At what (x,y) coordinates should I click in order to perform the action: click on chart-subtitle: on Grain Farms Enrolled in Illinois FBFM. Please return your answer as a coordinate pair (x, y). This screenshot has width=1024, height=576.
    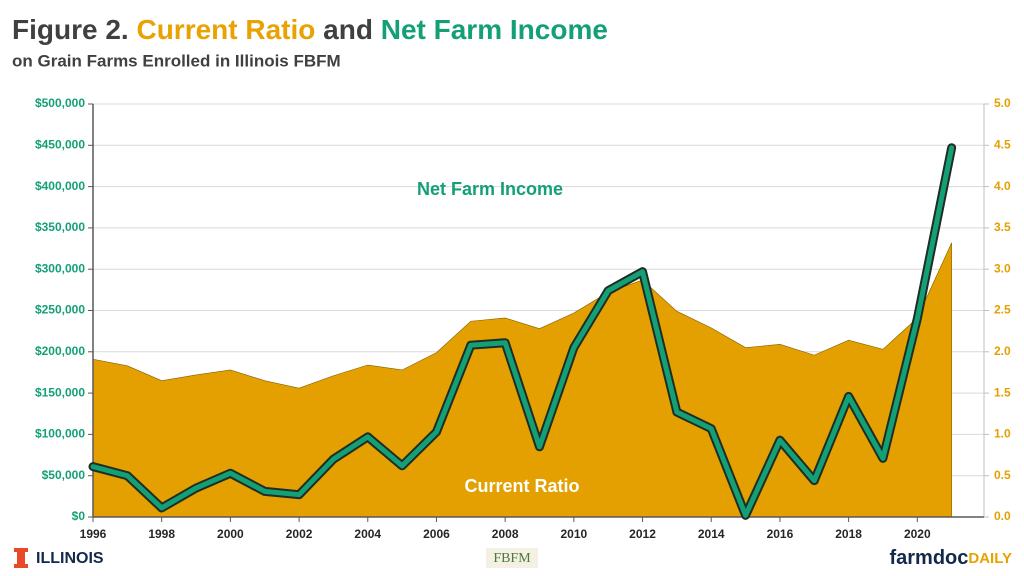
    Looking at the image, I should click on (176, 60).